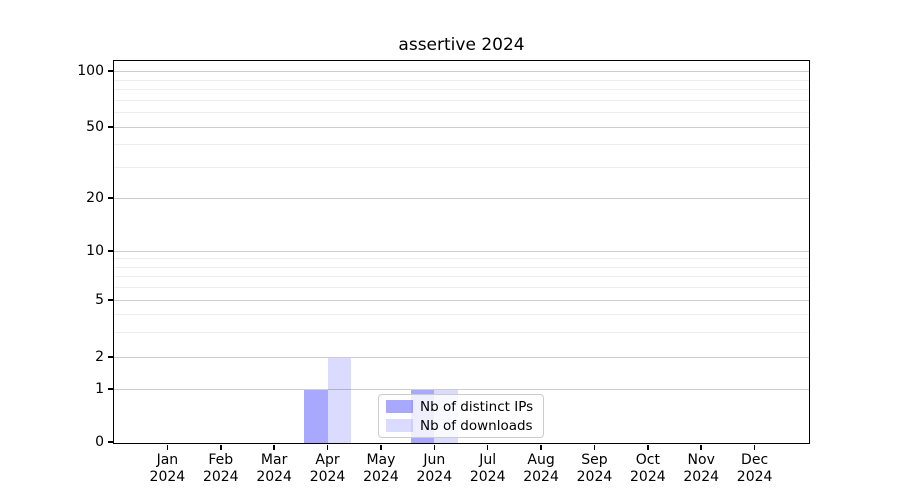 This screenshot has width=900, height=500. I want to click on x-tick-mark-feb, so click(221, 447).